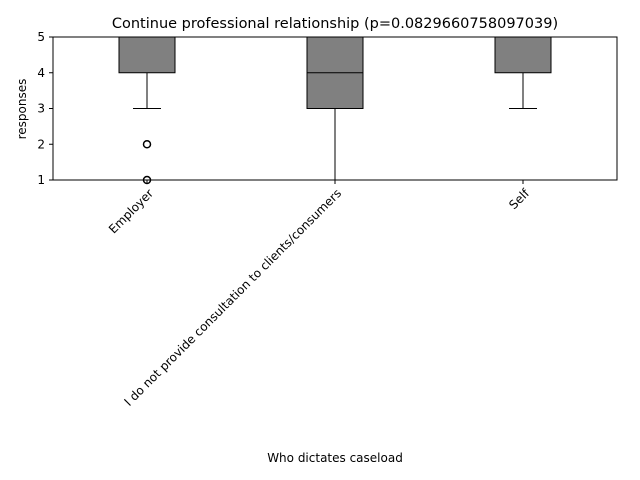  I want to click on x-tick-label: Employer, so click(131, 211).